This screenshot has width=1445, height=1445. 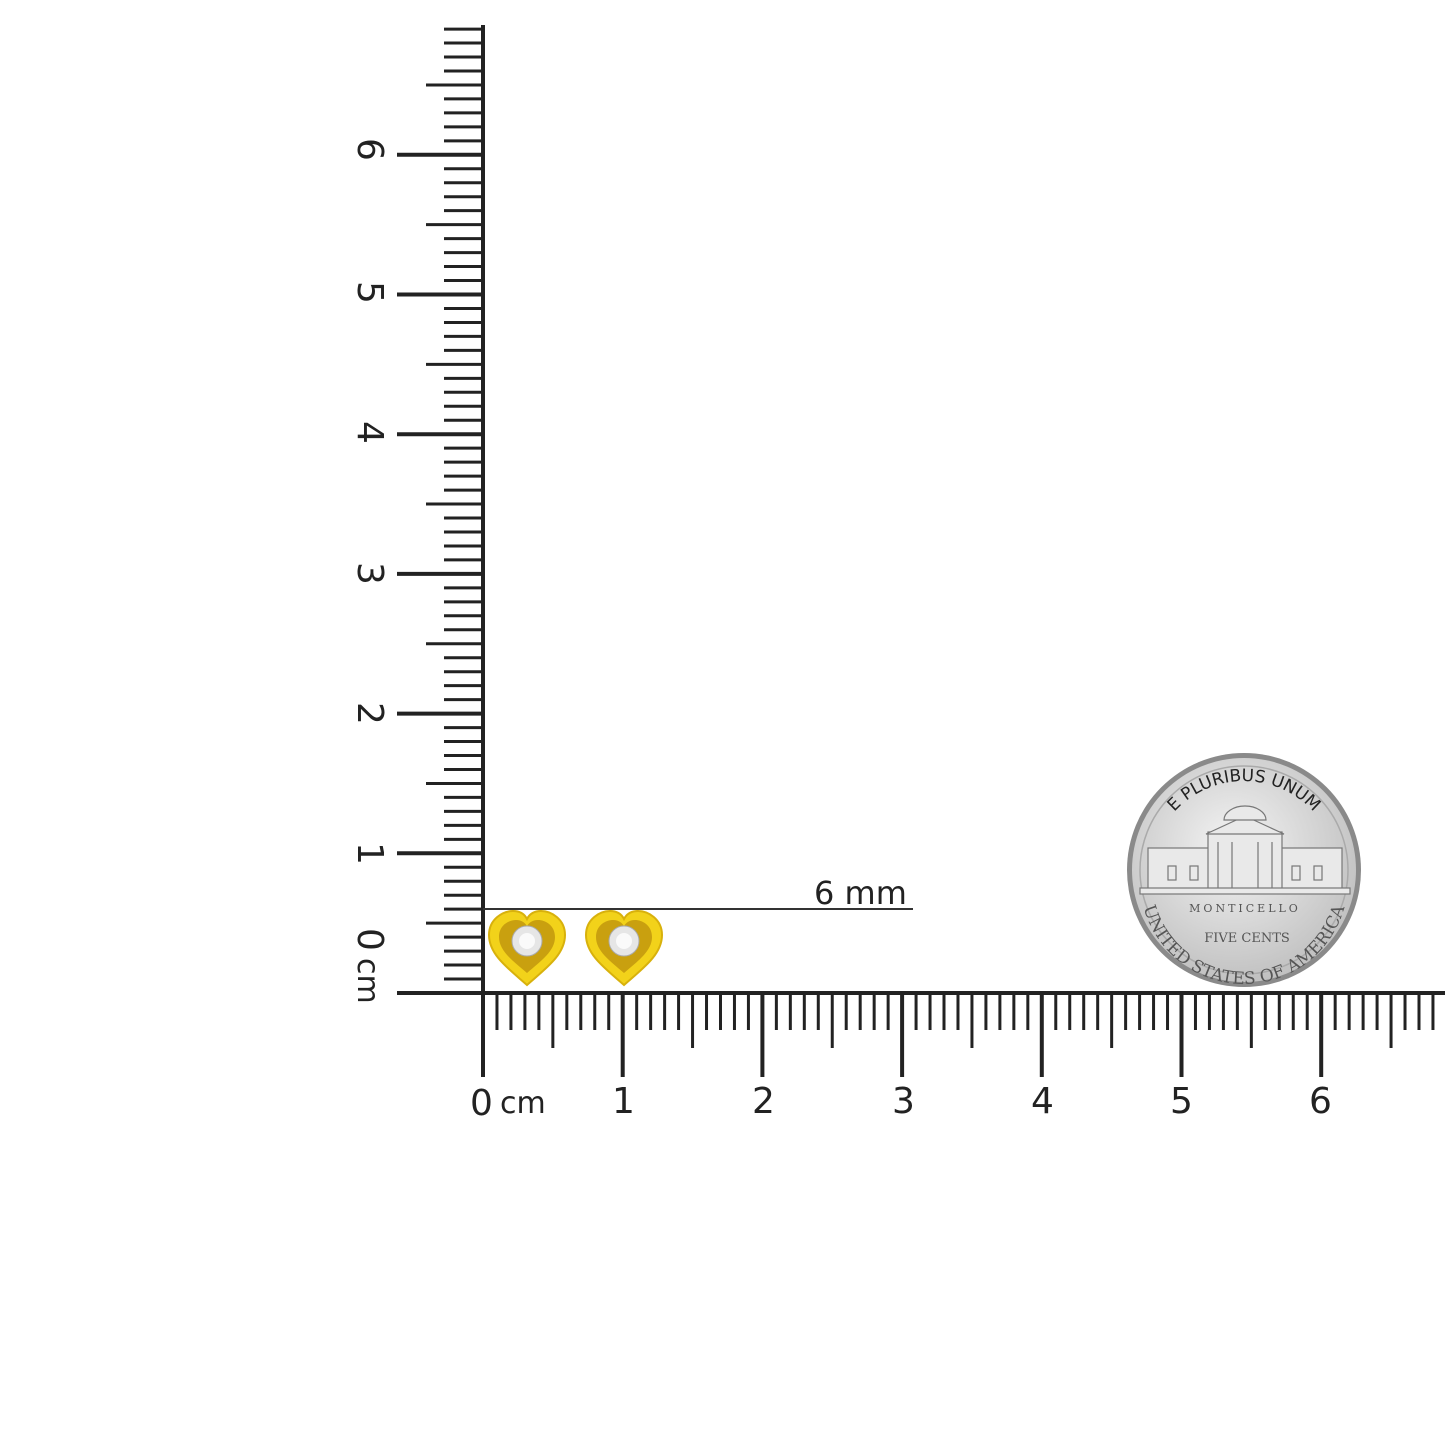 What do you see at coordinates (369, 149) in the screenshot?
I see `v-label-6: 6` at bounding box center [369, 149].